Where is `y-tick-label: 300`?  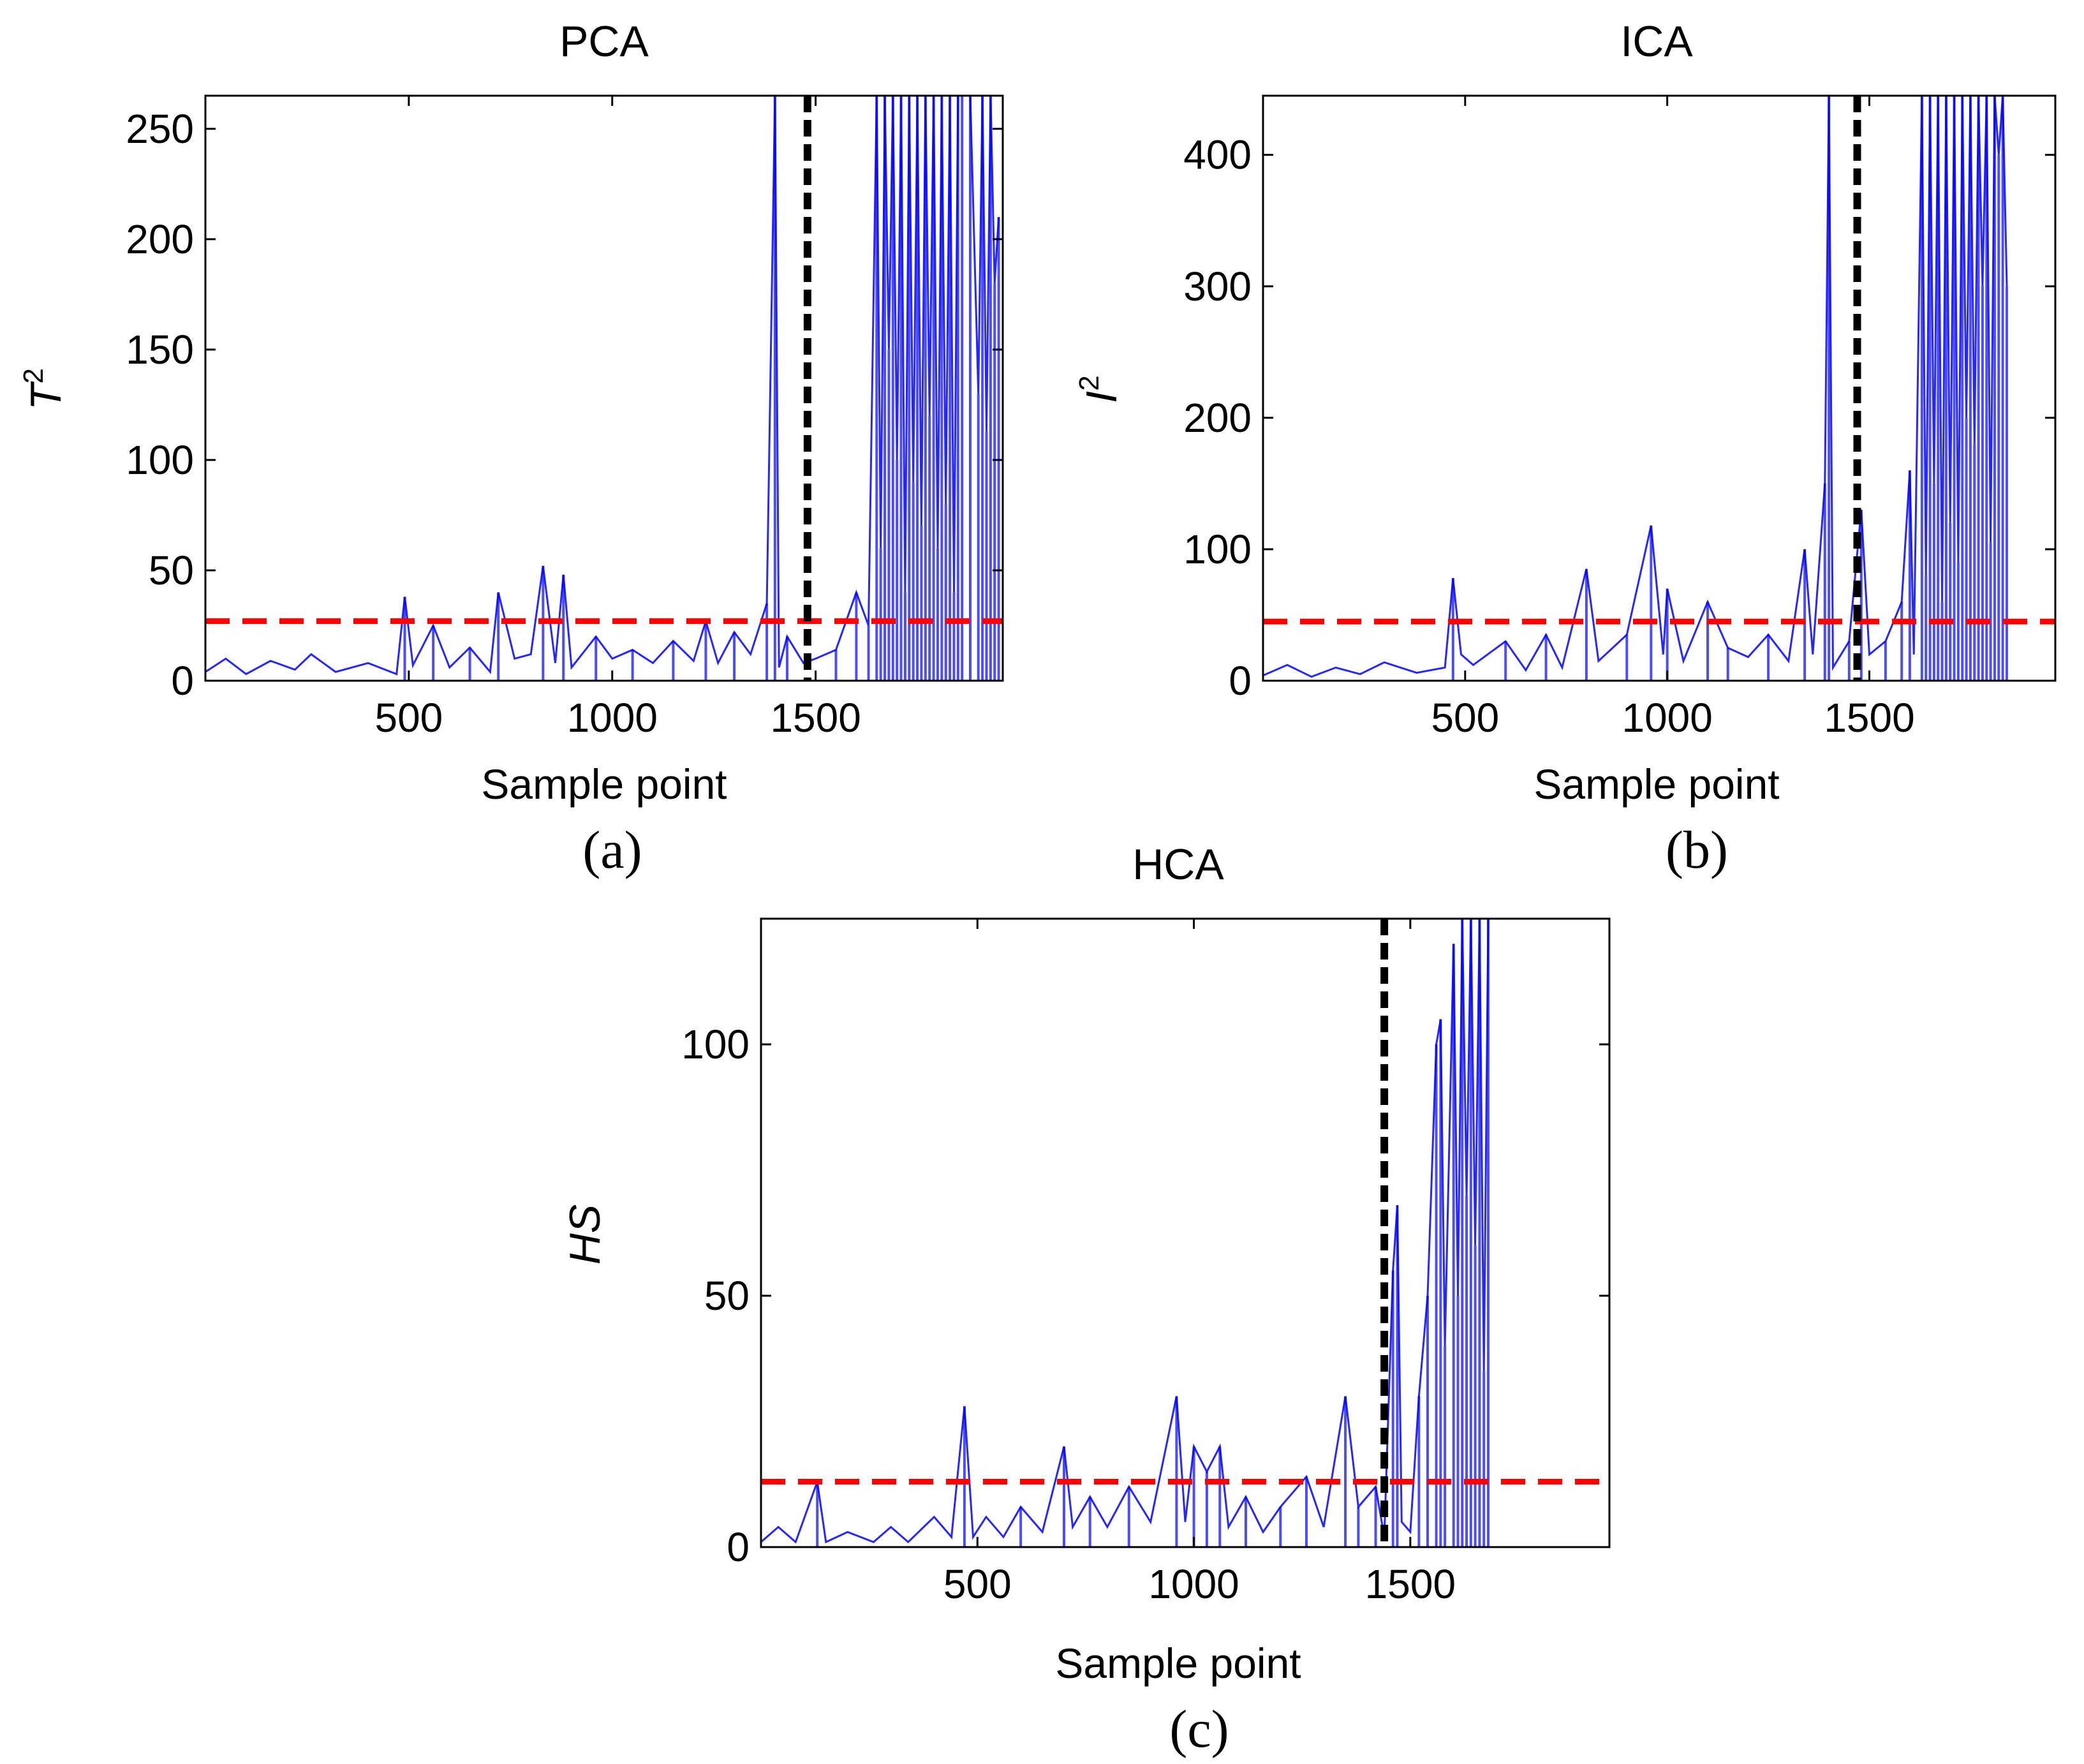 y-tick-label: 300 is located at coordinates (1217, 286).